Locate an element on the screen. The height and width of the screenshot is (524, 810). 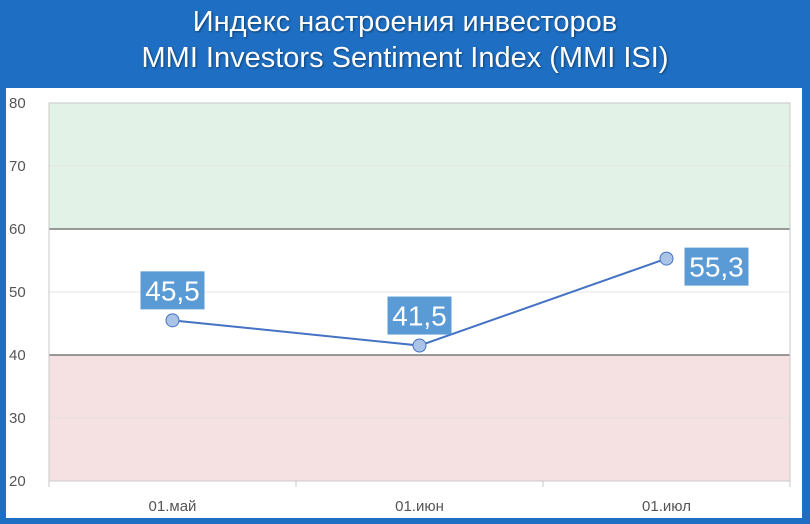
chart-title-english: MMI Investors Sentiment Index (MMI ISI) is located at coordinates (405, 58).